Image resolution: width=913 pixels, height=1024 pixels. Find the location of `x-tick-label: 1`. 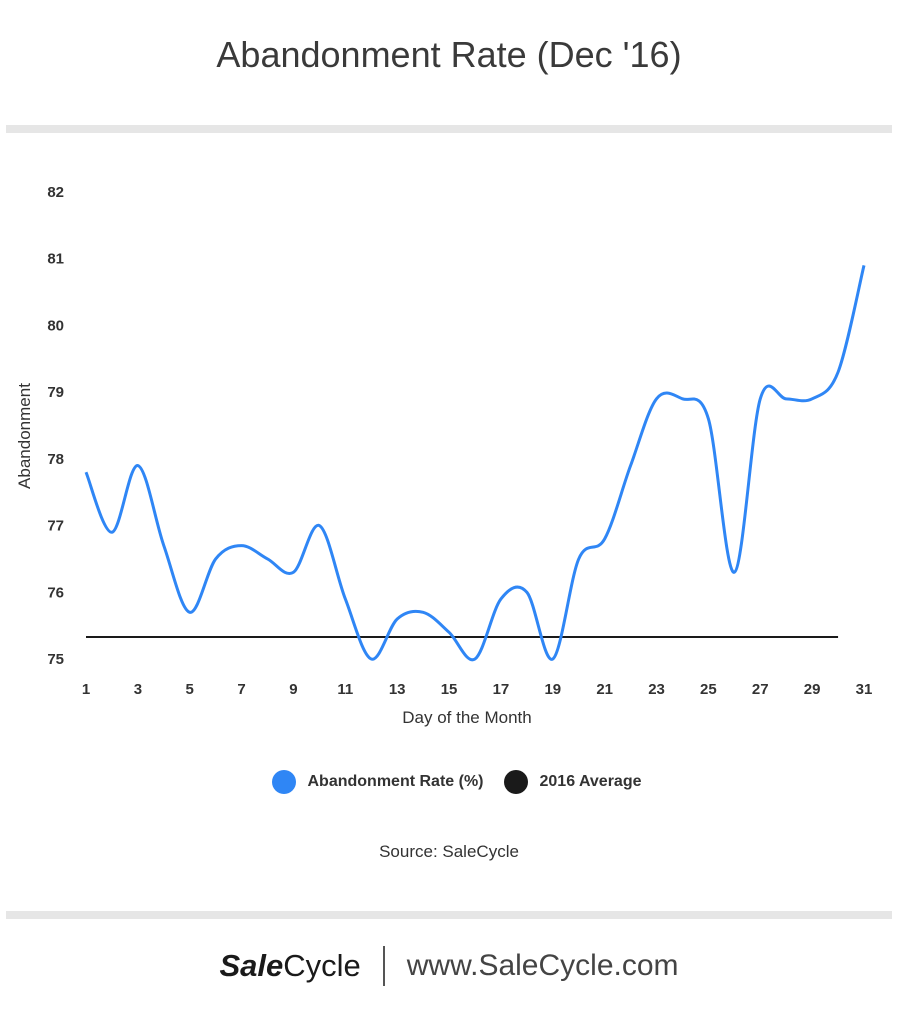

x-tick-label: 1 is located at coordinates (86, 689).